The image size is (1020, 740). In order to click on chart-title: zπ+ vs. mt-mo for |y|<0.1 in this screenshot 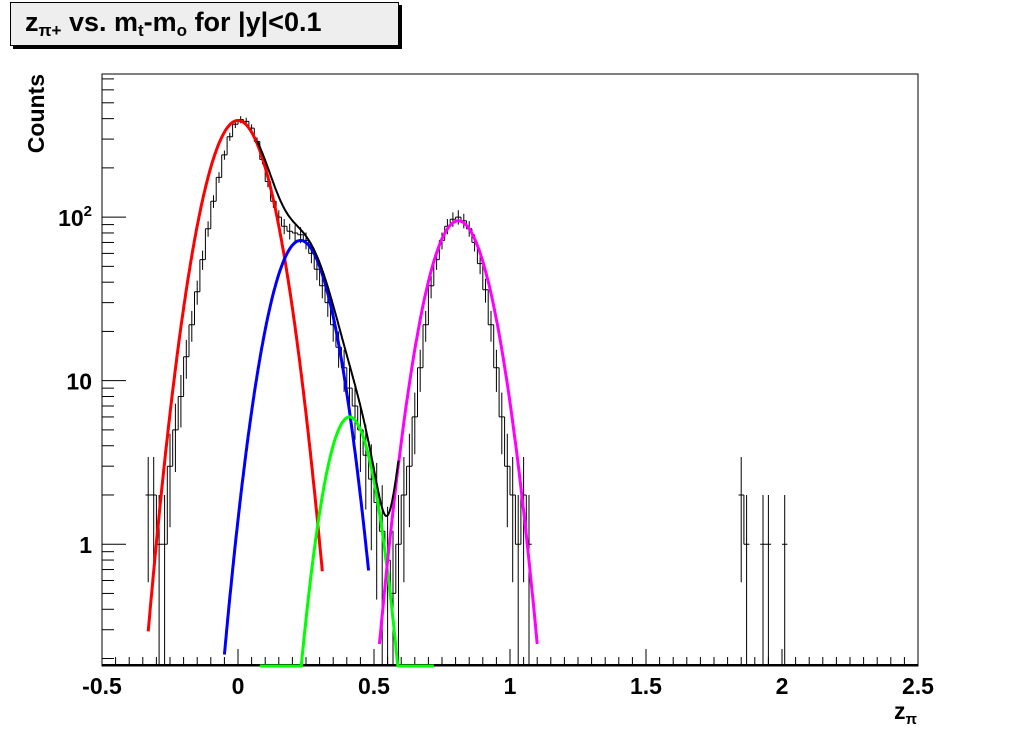, I will do `click(173, 24)`.